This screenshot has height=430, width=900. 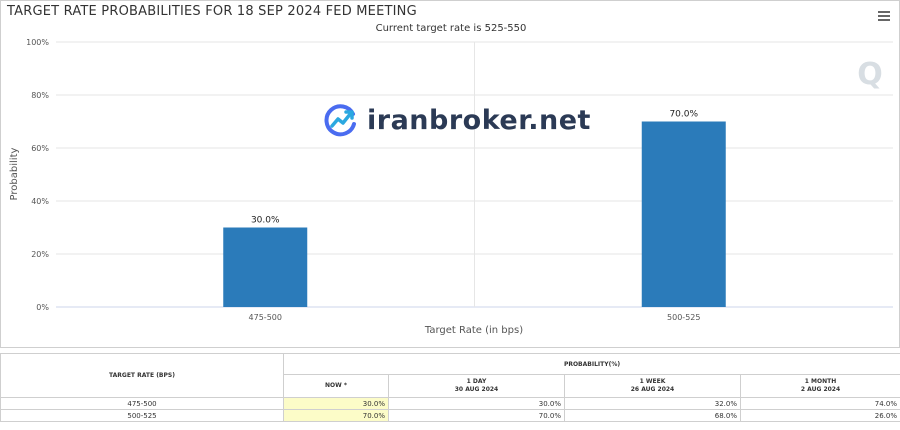 What do you see at coordinates (476, 386) in the screenshot?
I see `subheader-1-day: 1 DAY 30 AUG 2024` at bounding box center [476, 386].